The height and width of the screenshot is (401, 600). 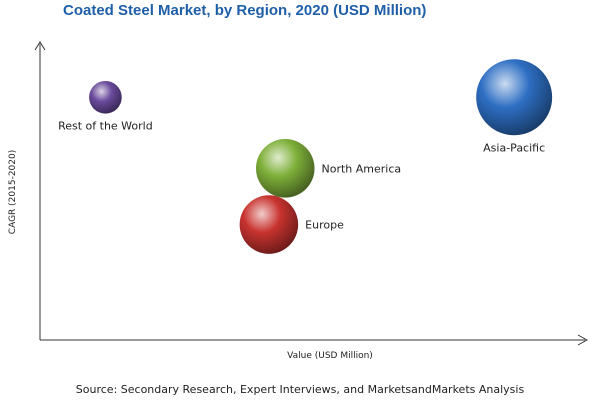 I want to click on x-axis-label: Value (USD Million), so click(x=330, y=356).